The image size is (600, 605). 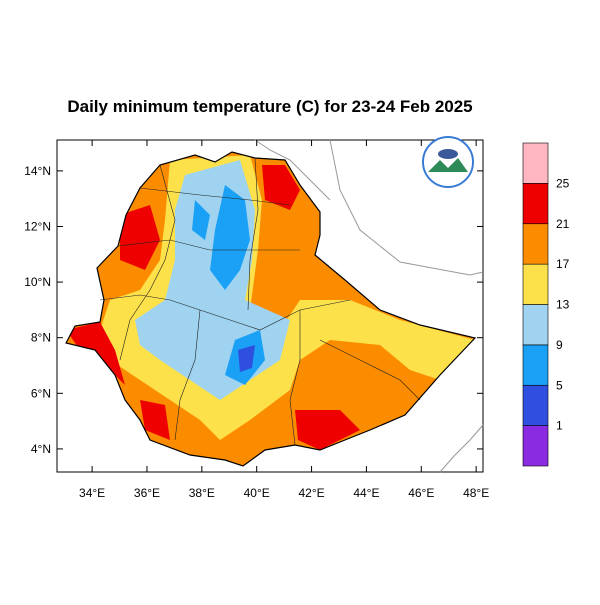 I want to click on y-tick-label: 8°N, so click(x=41, y=338).